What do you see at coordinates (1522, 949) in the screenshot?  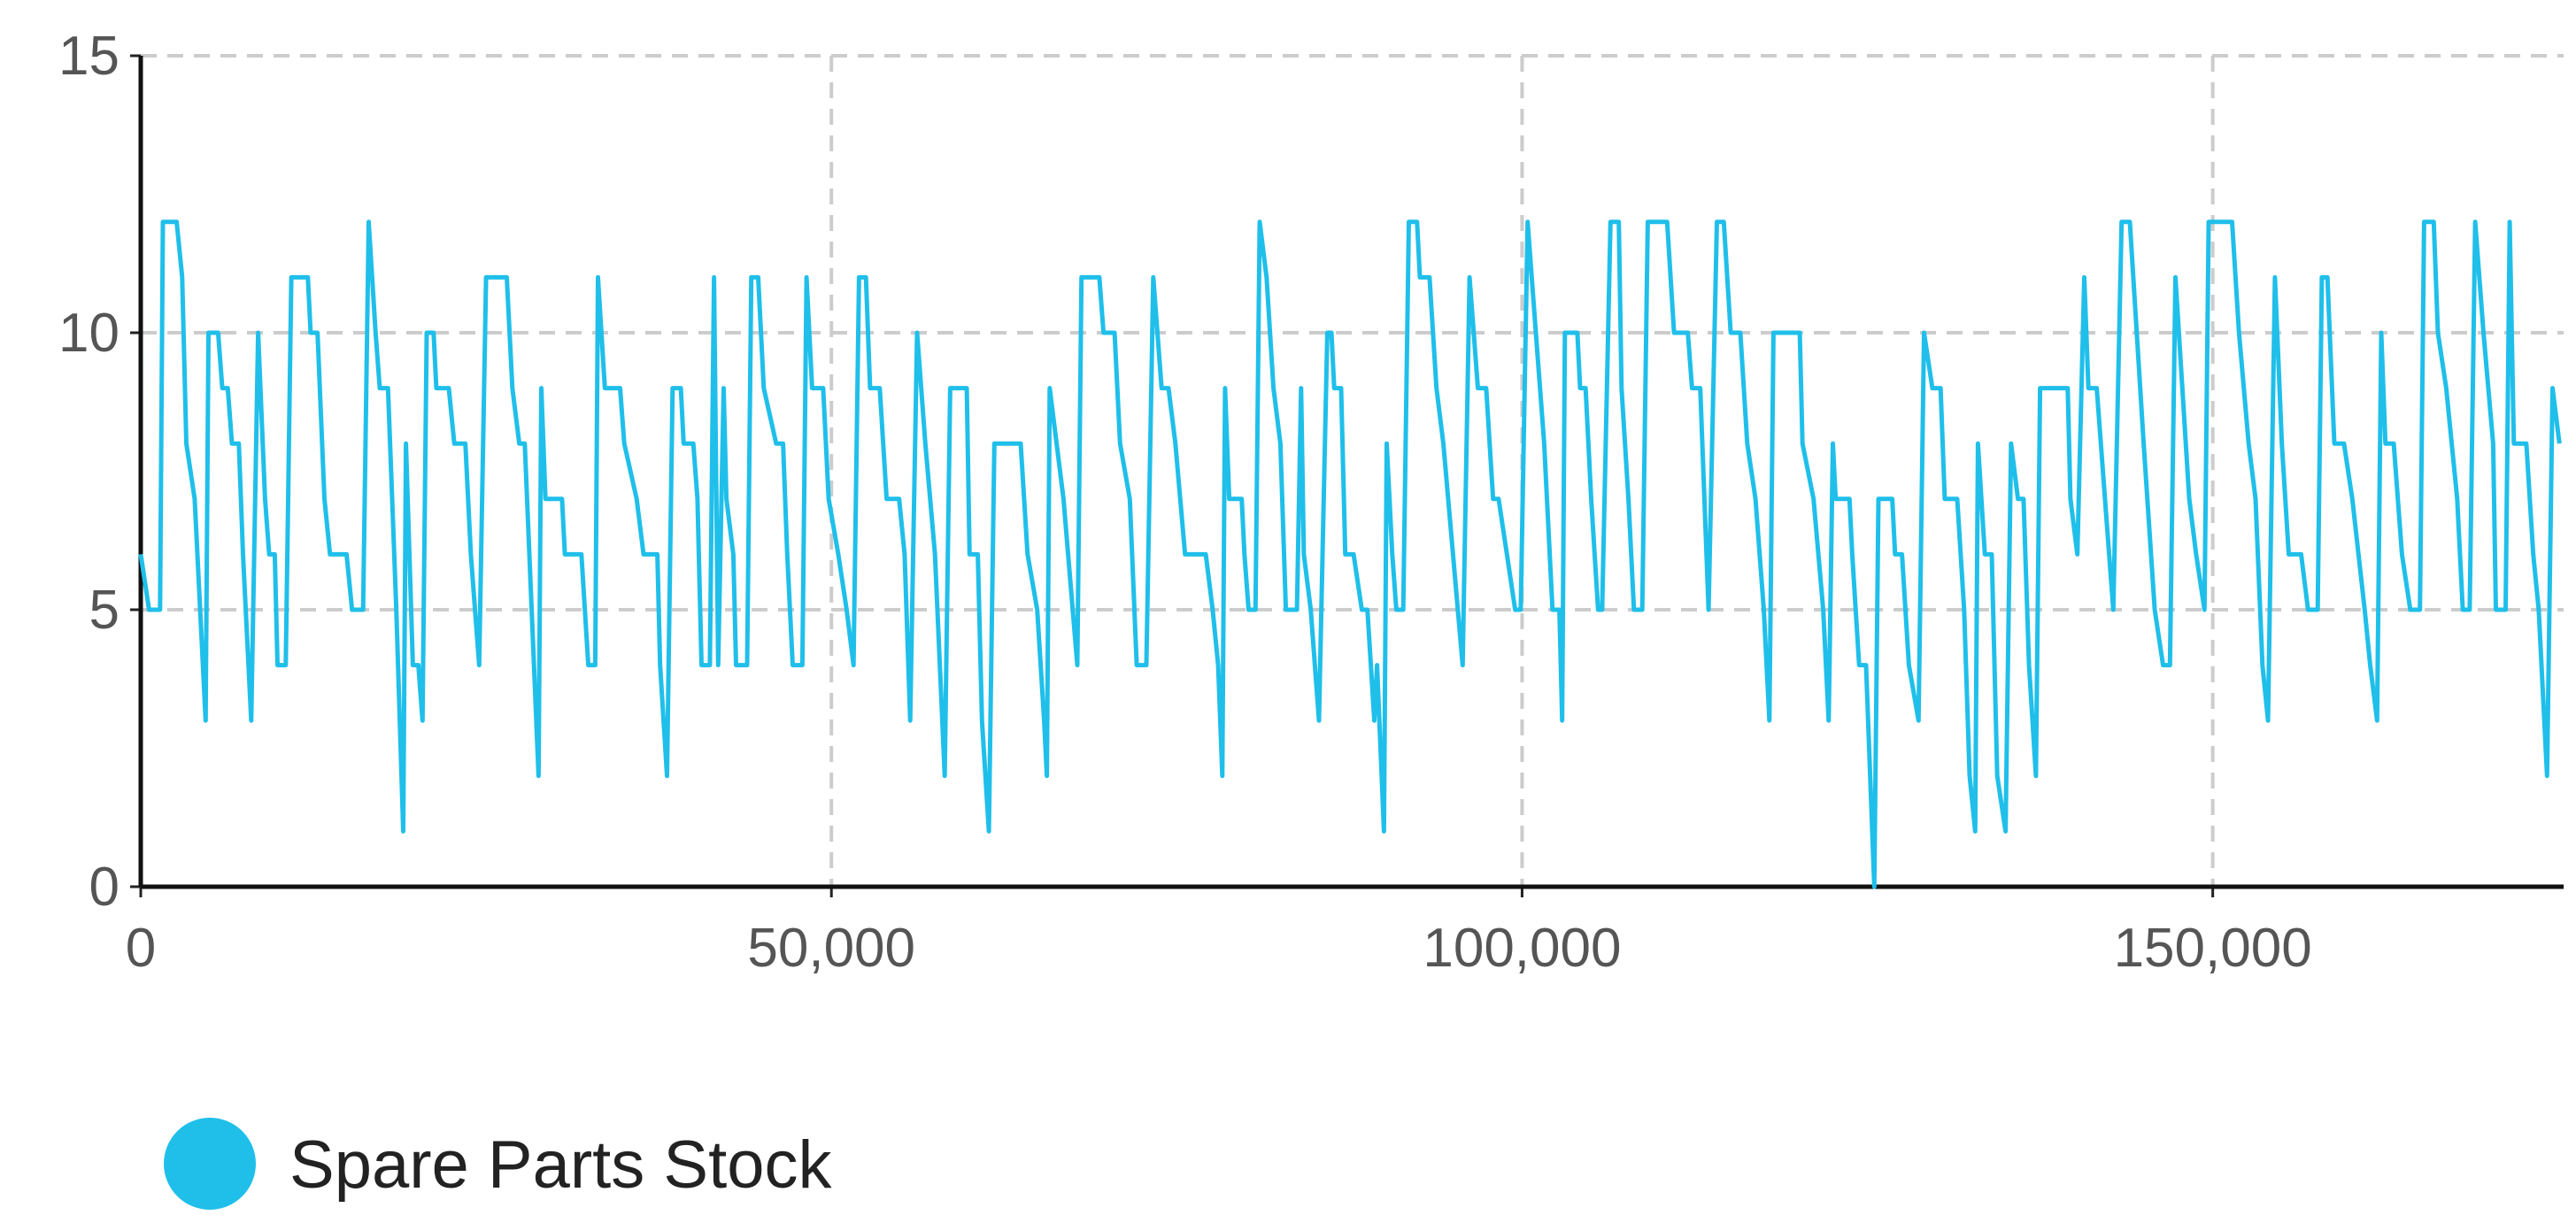 I see `x-tick-label: 100,000` at bounding box center [1522, 949].